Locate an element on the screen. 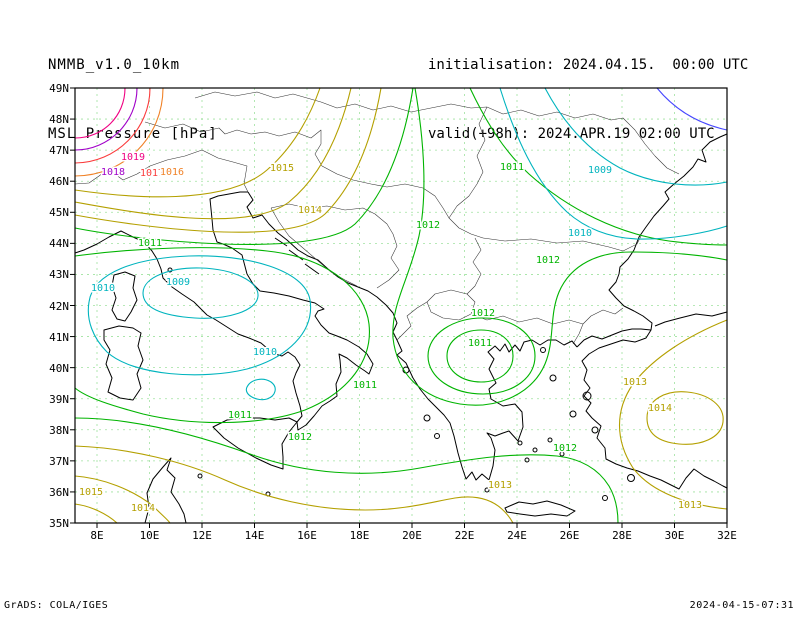 Image resolution: width=800 pixels, height=618 pixels. isobar-label-1015: 1015 is located at coordinates (91, 492).